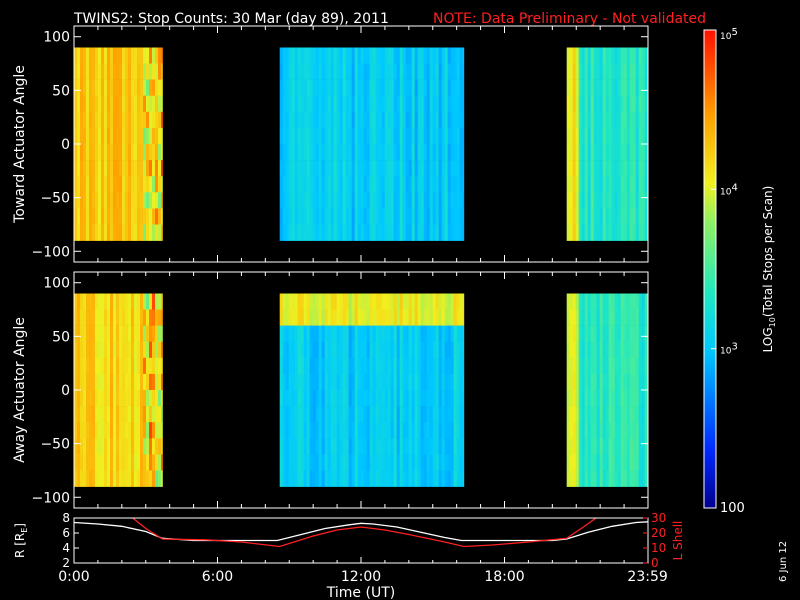 The width and height of the screenshot is (800, 600). Describe the element at coordinates (729, 34) in the screenshot. I see `colorbar-tick-label: 10⁵` at that location.